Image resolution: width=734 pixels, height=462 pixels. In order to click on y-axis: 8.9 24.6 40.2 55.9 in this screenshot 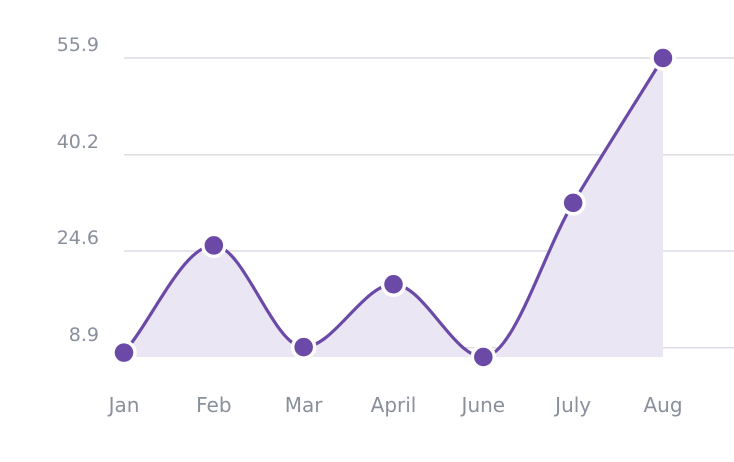, I will do `click(78, 190)`.